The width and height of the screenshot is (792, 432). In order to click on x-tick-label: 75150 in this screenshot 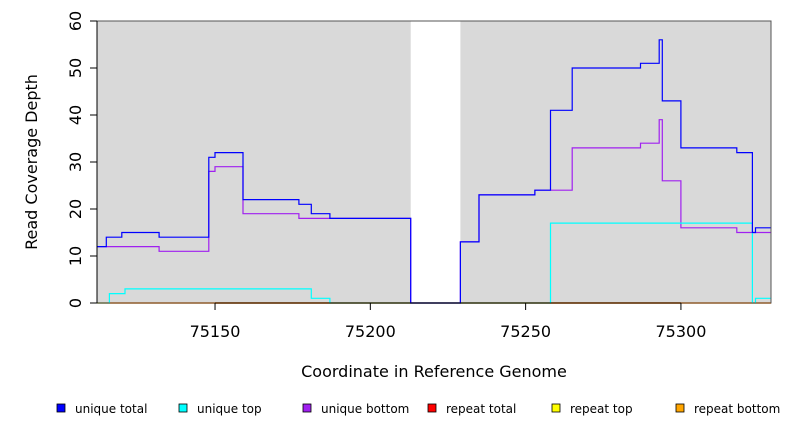, I will do `click(215, 331)`.